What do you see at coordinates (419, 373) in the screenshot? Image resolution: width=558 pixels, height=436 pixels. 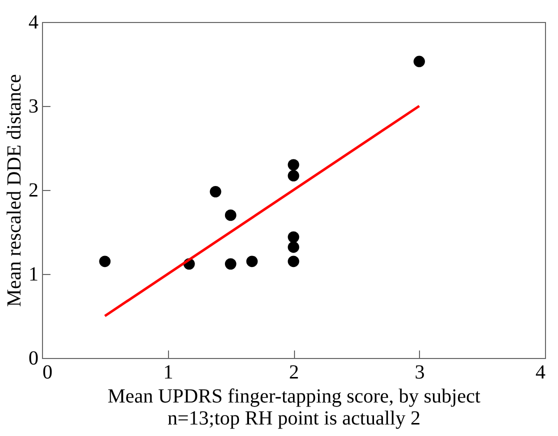 I see `x-tick-label: 3` at bounding box center [419, 373].